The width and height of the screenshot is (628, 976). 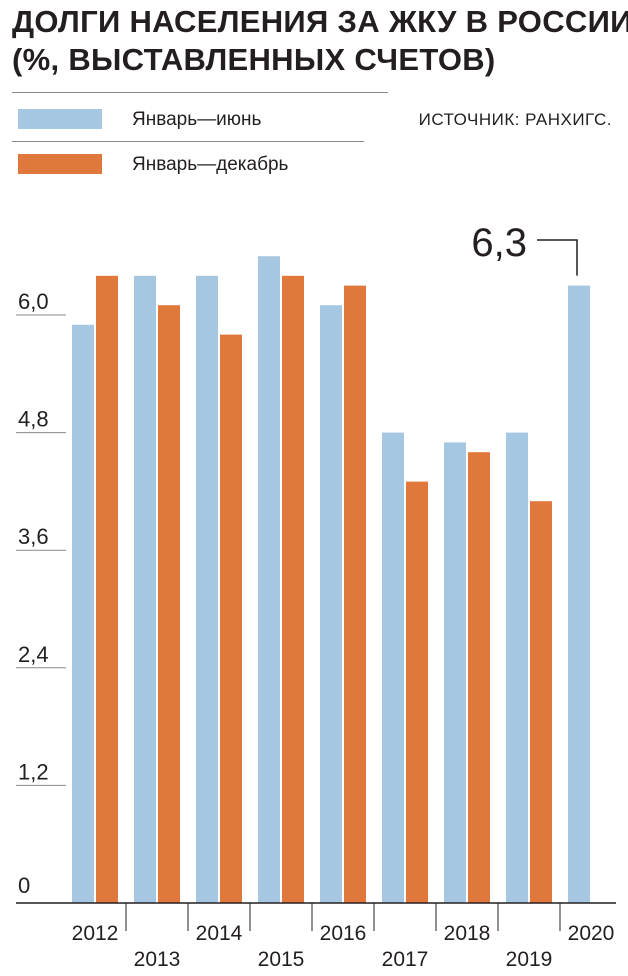 I want to click on bar-2015-s0, so click(x=269, y=579).